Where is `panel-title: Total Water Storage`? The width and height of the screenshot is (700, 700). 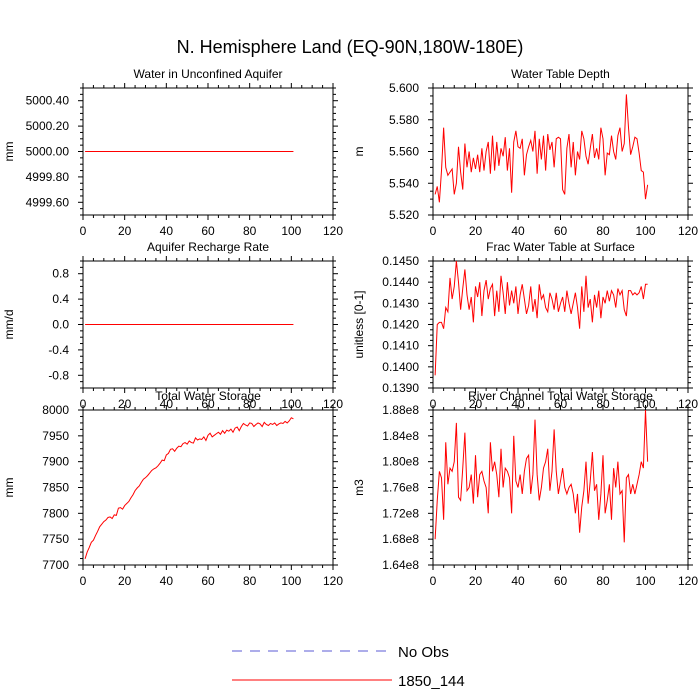
panel-title: Total Water Storage is located at coordinates (208, 396).